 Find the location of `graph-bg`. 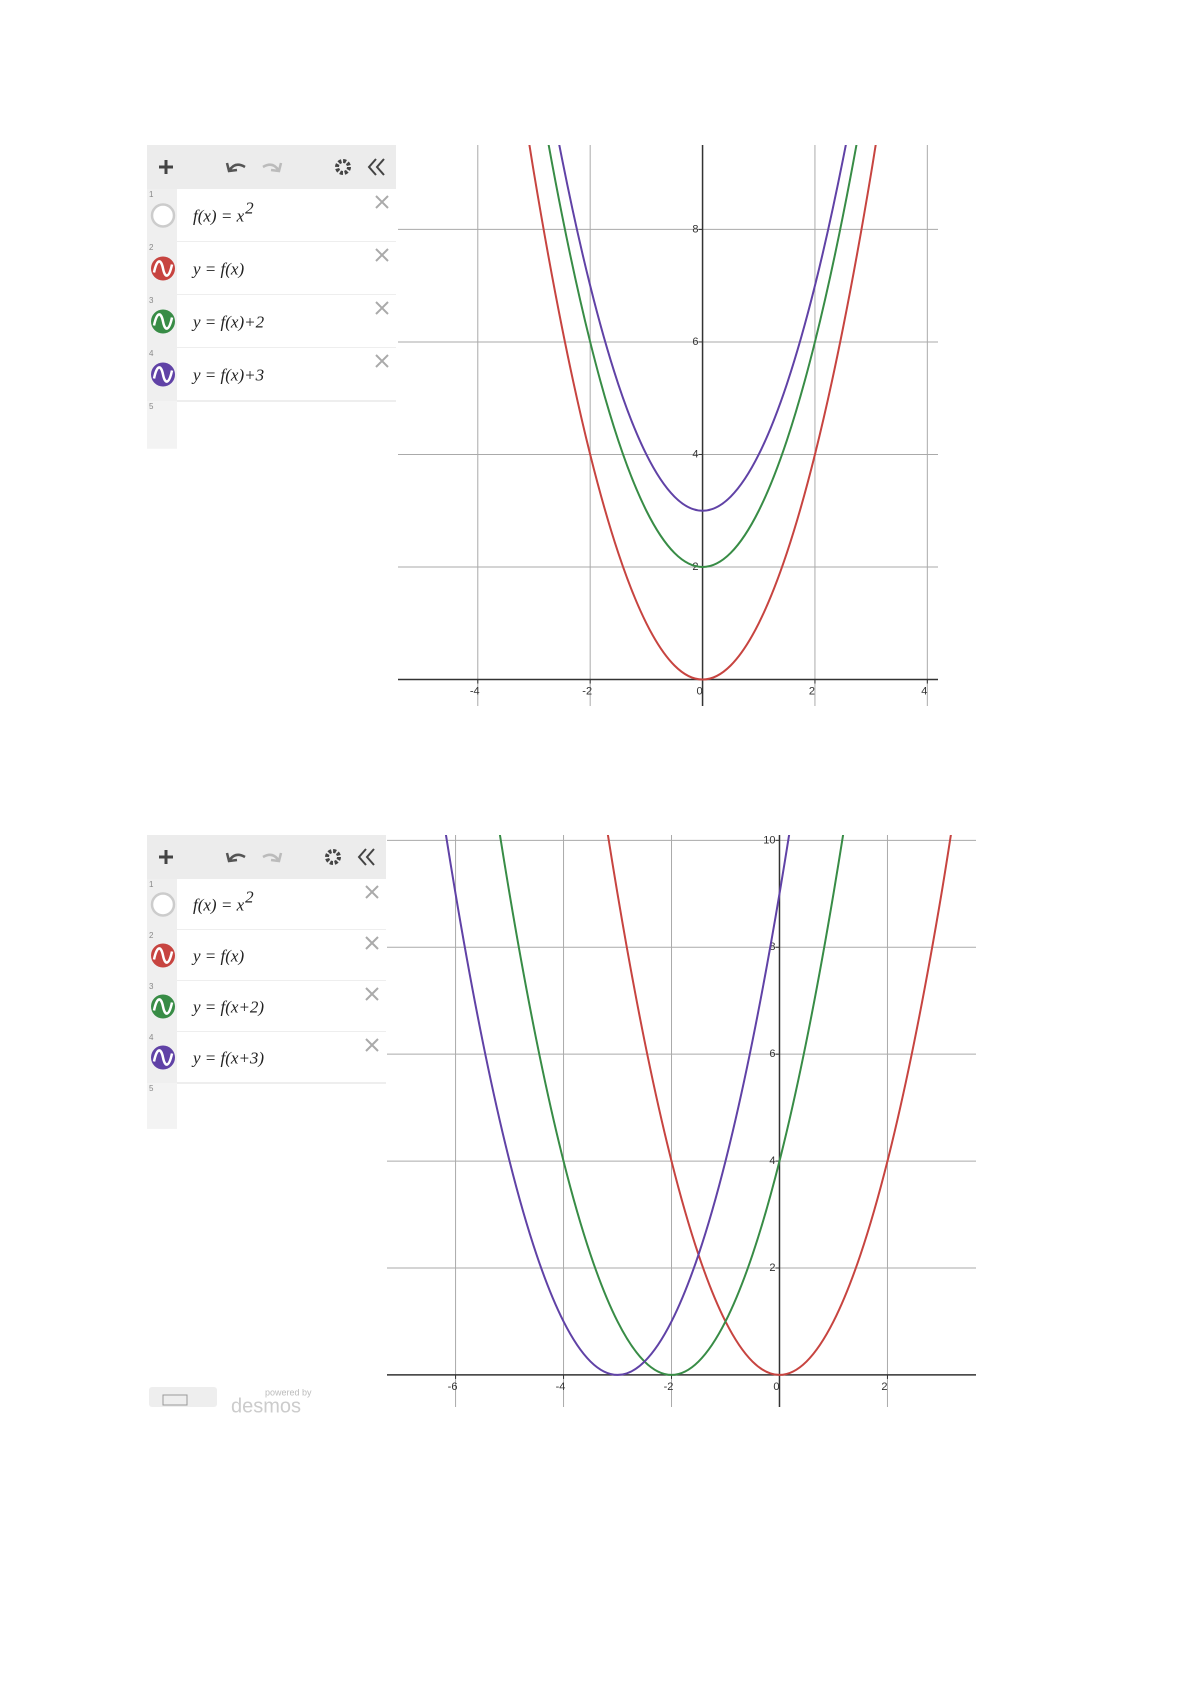

graph-bg is located at coordinates (668, 425).